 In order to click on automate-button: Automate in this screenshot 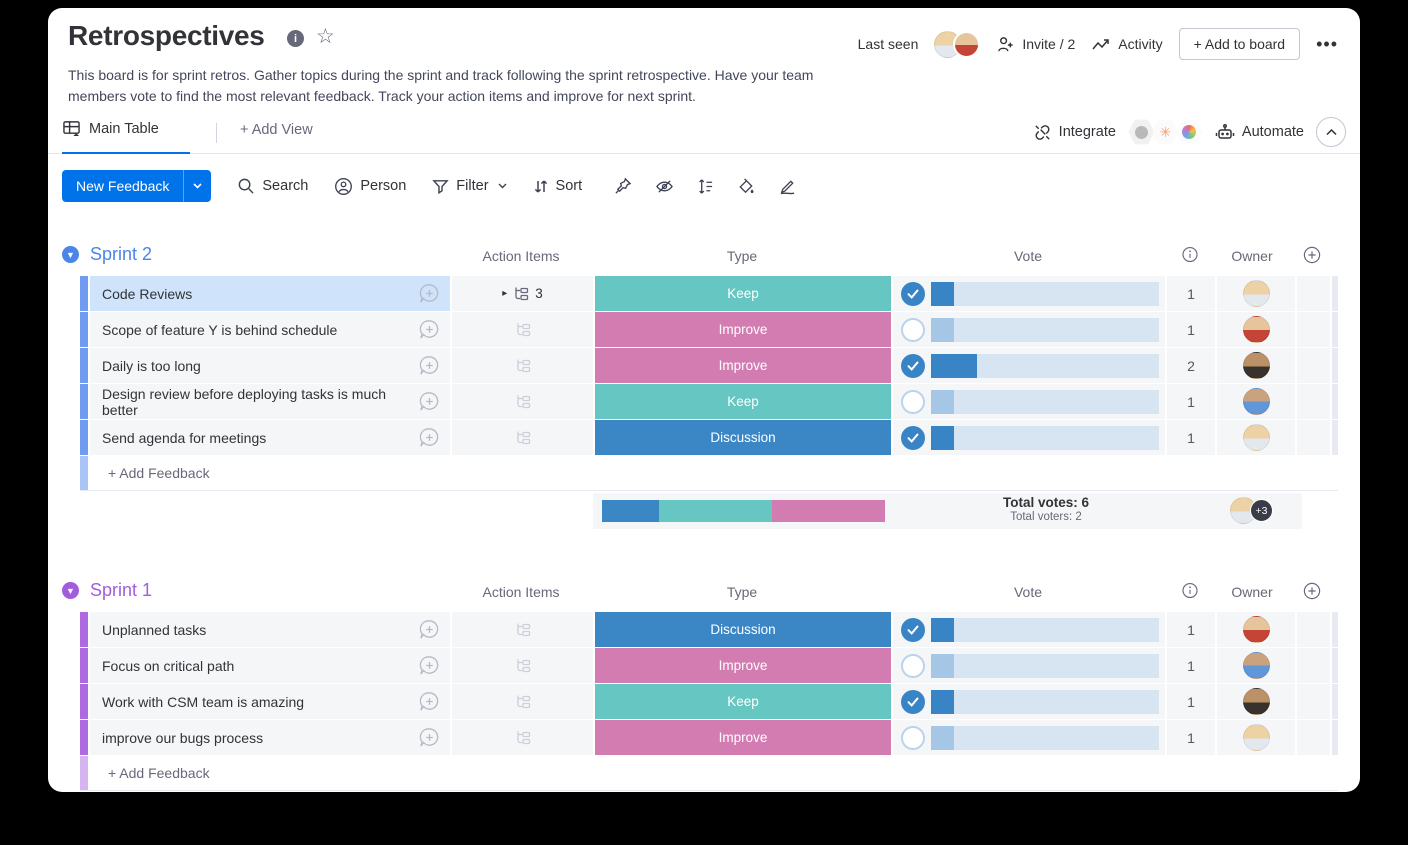, I will do `click(1259, 132)`.